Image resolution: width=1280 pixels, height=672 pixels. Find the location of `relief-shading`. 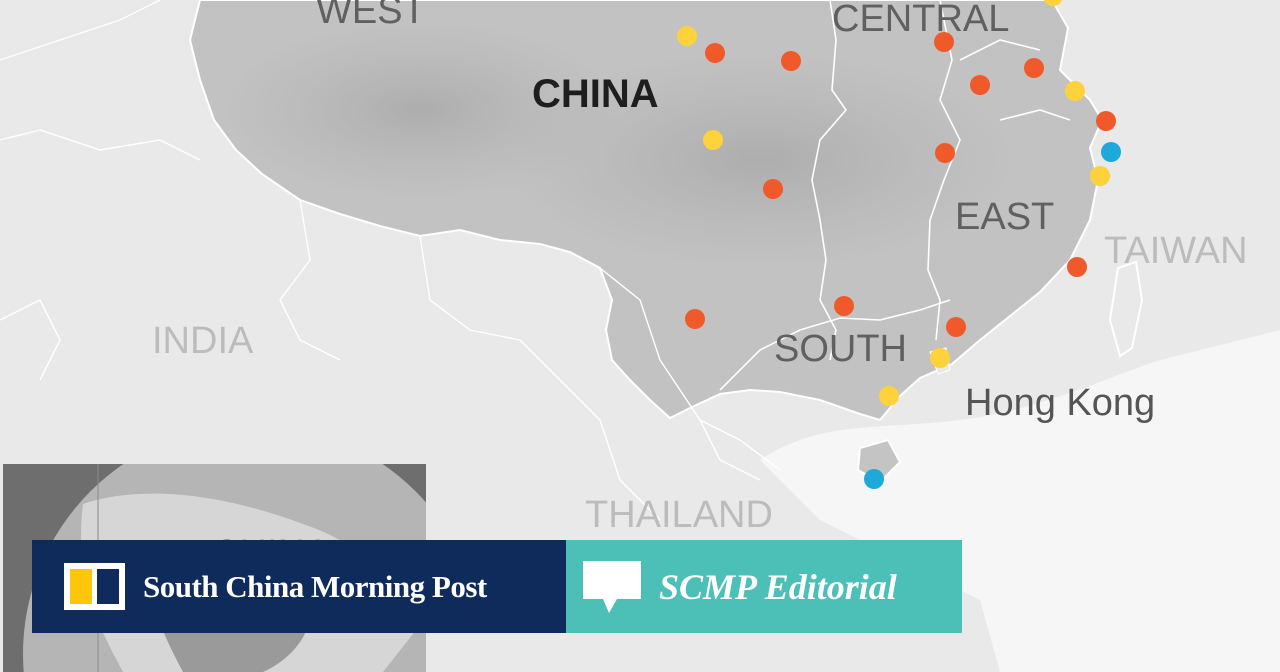

relief-shading is located at coordinates (760, 160).